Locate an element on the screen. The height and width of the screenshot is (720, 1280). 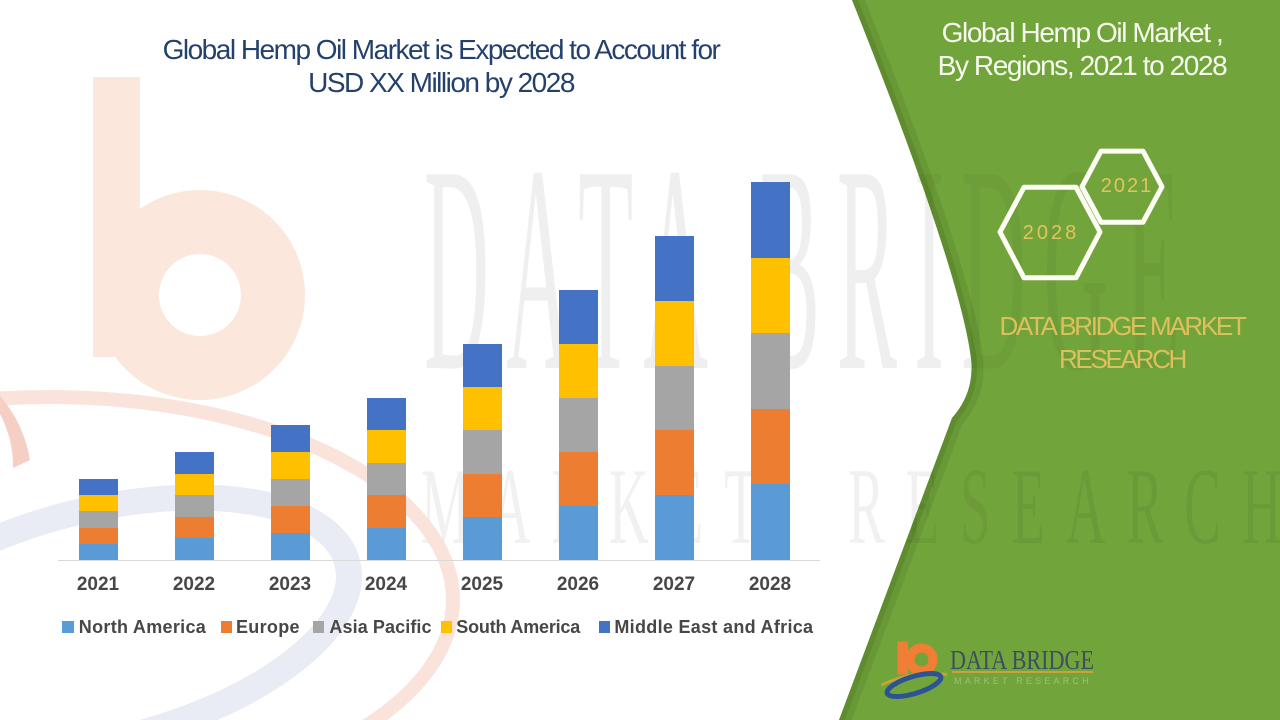
svg-text: MARKET RESEARCH is located at coordinates (850, 506).